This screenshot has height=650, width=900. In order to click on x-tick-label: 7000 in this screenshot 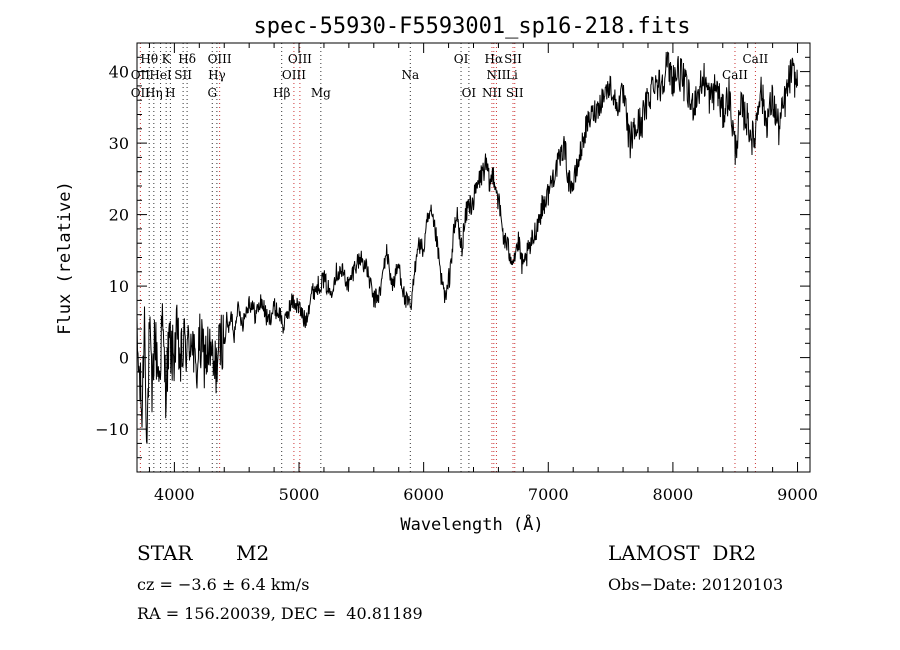, I will do `click(548, 494)`.